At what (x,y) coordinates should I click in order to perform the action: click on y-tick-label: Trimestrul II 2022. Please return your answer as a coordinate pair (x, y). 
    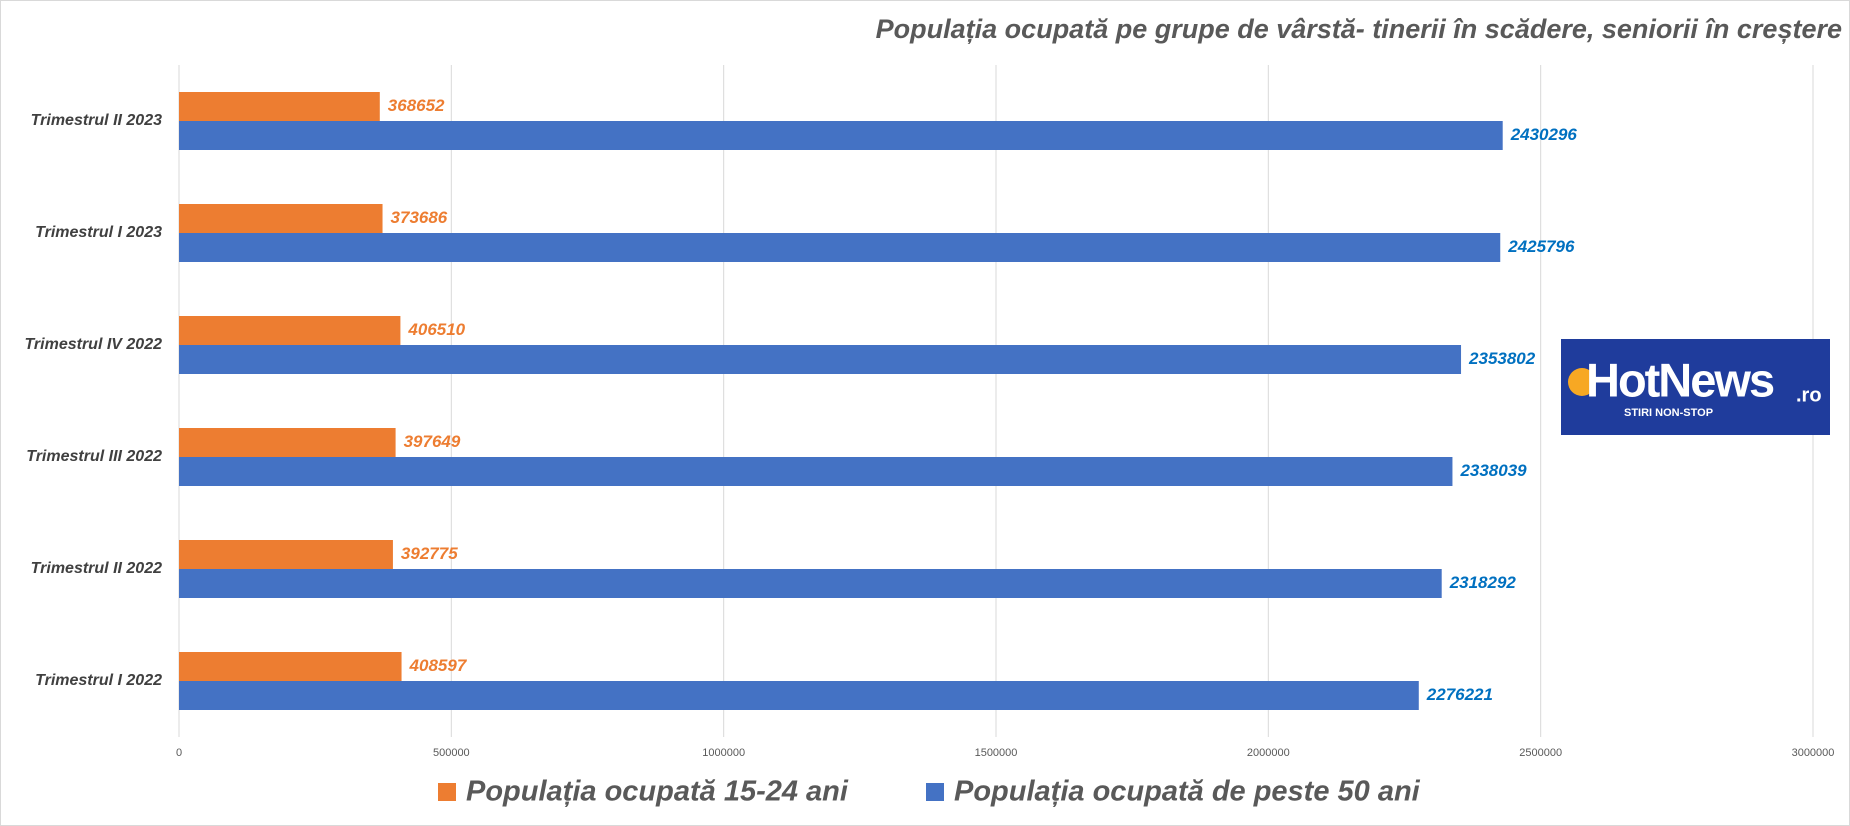
    Looking at the image, I should click on (96, 568).